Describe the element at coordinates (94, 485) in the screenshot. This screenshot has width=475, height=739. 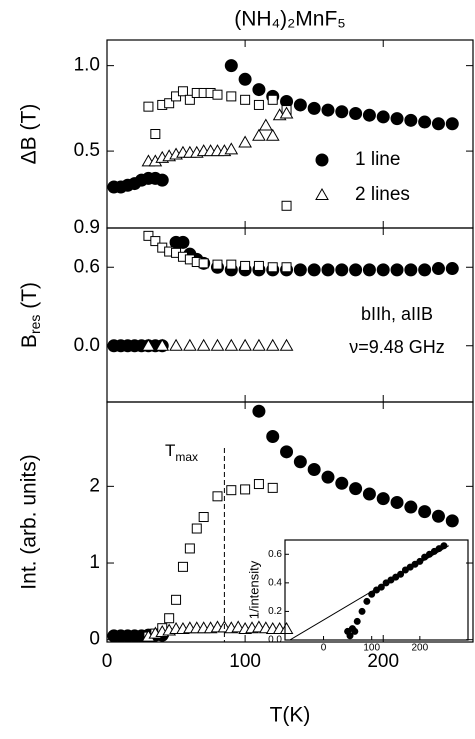
I see `y-tick-label: 2` at that location.